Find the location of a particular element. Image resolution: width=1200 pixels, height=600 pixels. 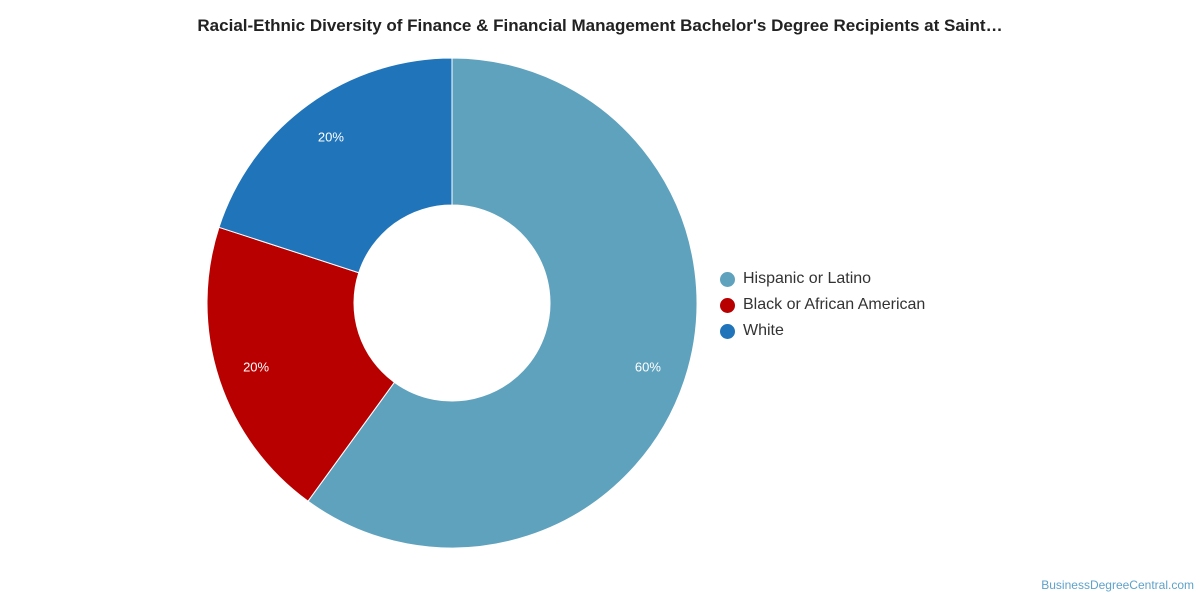

legend-item-hispanic: Hispanic or Latino is located at coordinates (822, 279).